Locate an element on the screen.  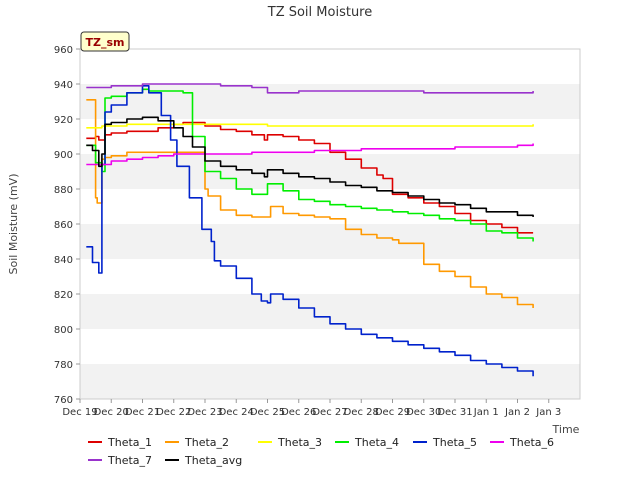
legend-item-theta-5: Theta_5 is located at coordinates (445, 442).